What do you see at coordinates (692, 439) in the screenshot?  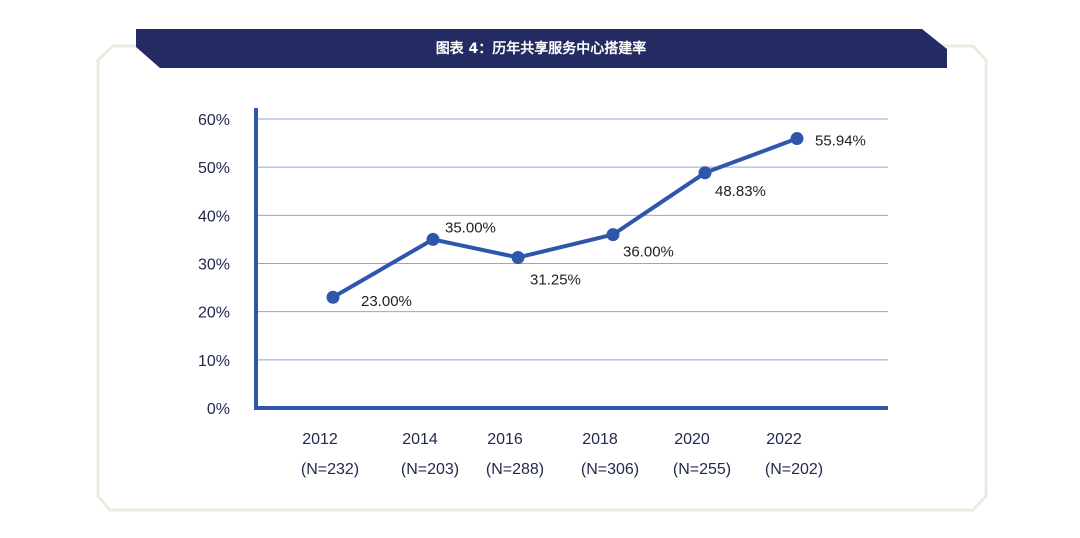 I see `x-tick-label: 2020` at bounding box center [692, 439].